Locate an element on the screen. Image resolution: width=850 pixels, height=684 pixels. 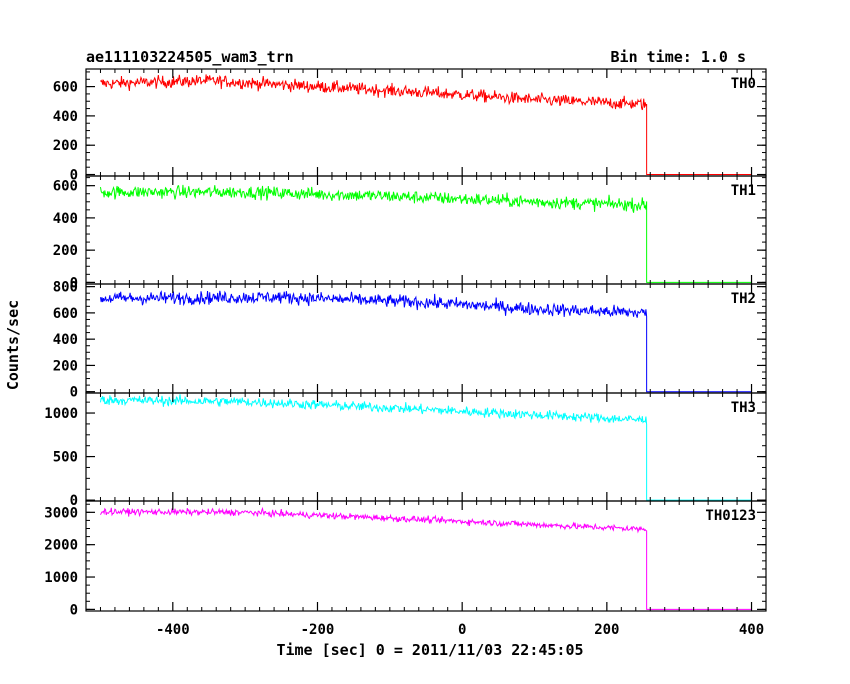
panel-th1: 0 200 400 600 TH1 is located at coordinates (410, 233).